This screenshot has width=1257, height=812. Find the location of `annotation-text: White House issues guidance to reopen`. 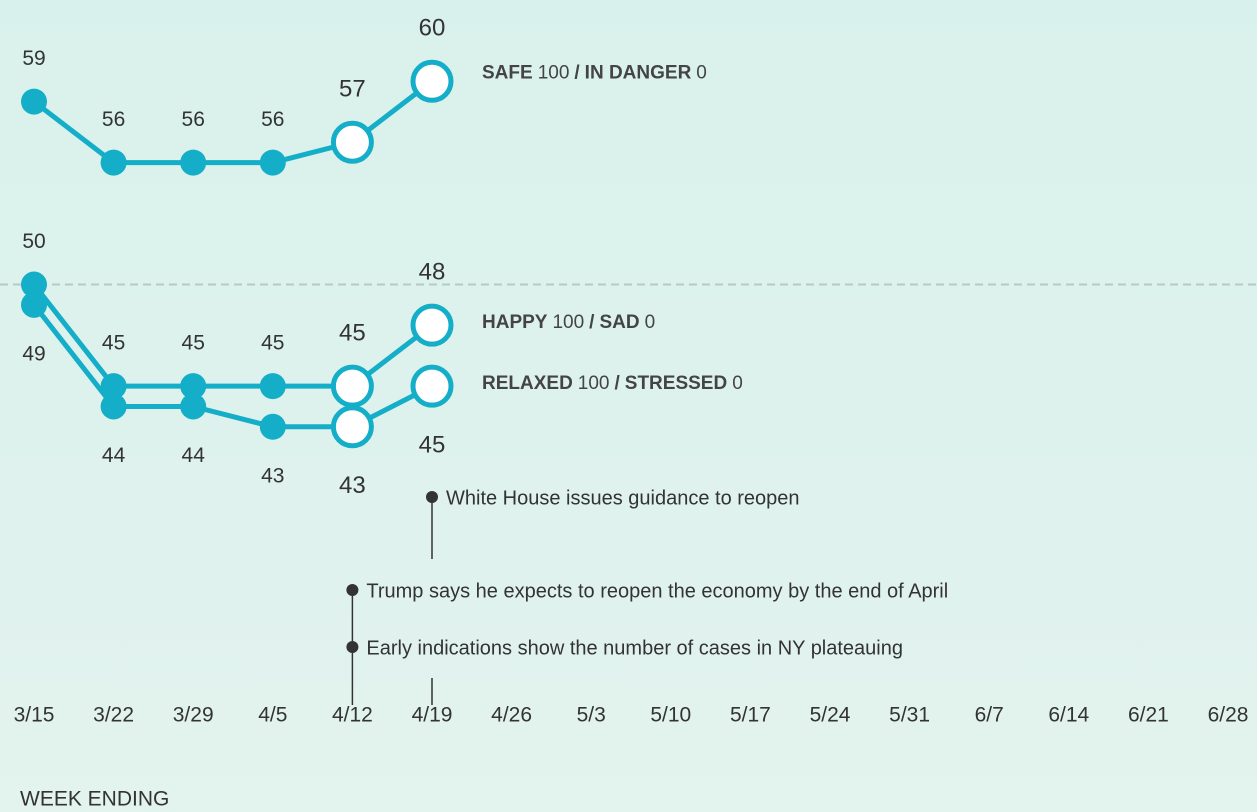

annotation-text: White House issues guidance to reopen is located at coordinates (623, 498).